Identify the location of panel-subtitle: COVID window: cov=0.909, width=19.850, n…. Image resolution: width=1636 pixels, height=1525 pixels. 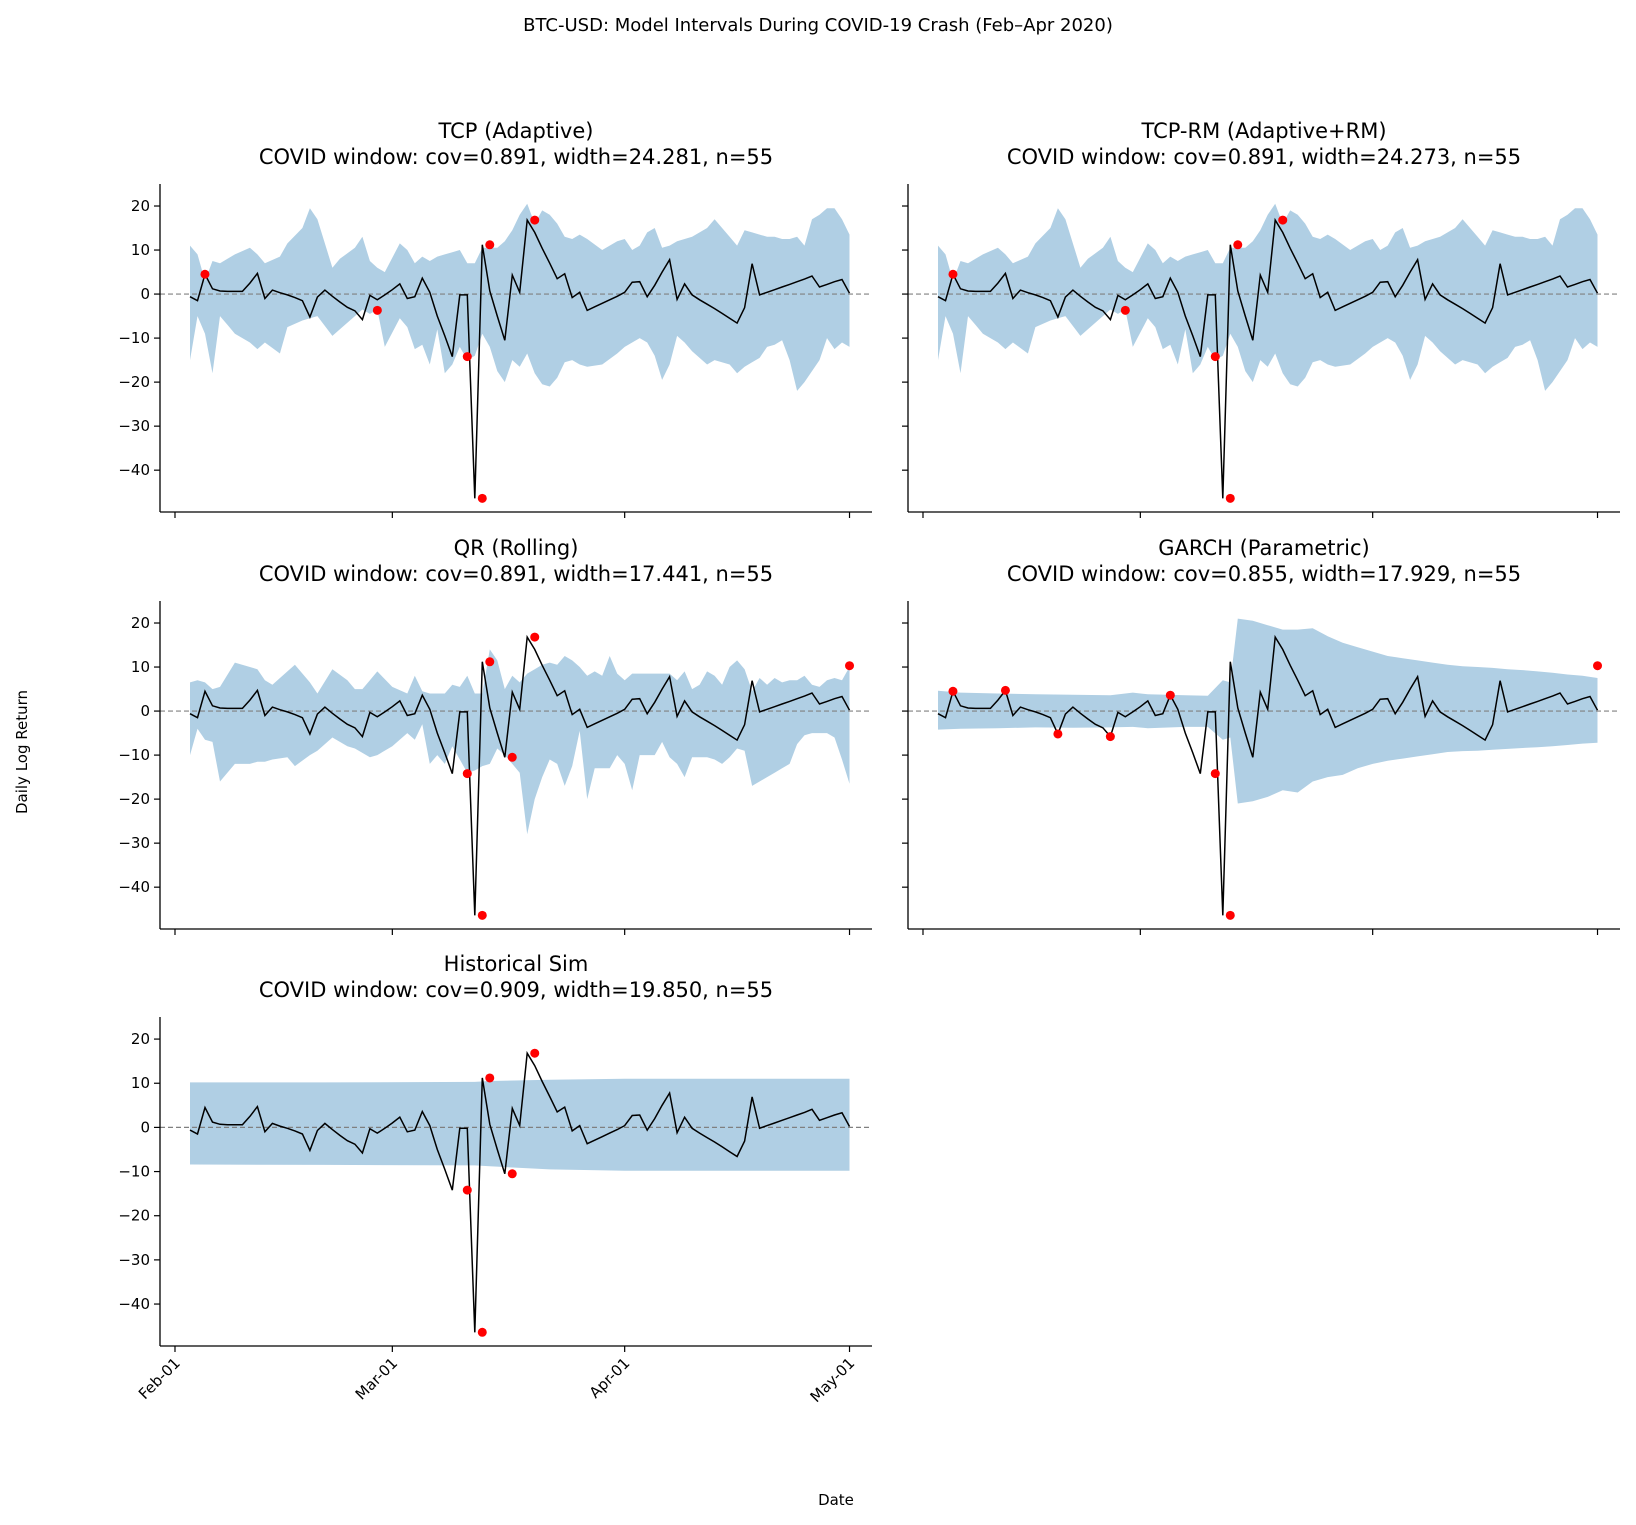
(516, 990).